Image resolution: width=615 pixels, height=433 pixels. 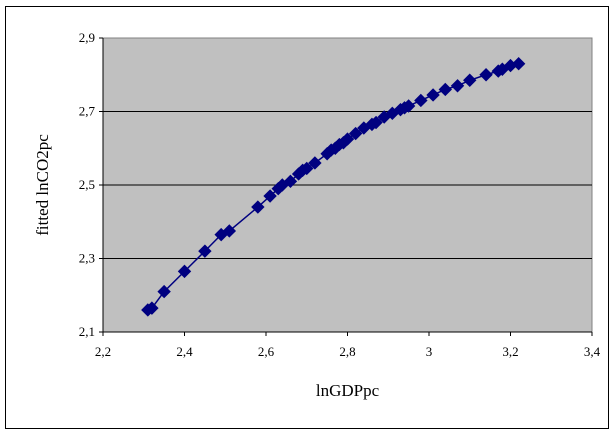 I want to click on x-tick-label: 3,2, so click(x=510, y=351).